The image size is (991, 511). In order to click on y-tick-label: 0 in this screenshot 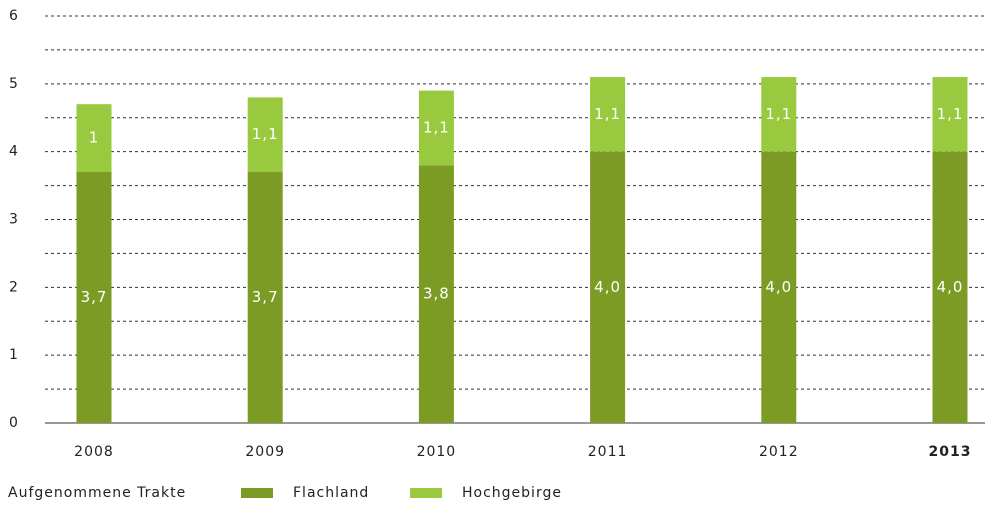, I will do `click(14, 423)`.